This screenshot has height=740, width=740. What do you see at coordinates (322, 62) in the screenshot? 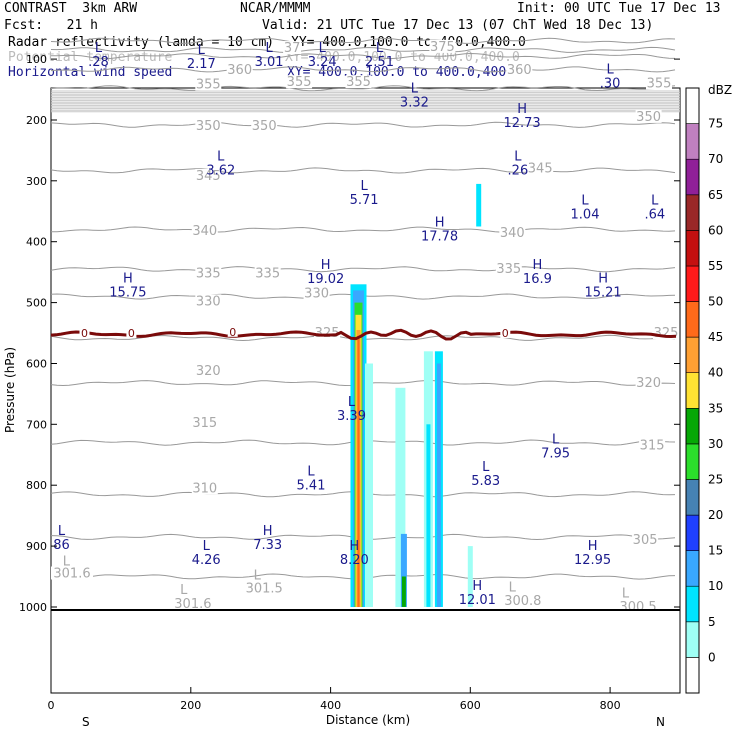
I see `wind-extremum-value: 3.24` at bounding box center [322, 62].